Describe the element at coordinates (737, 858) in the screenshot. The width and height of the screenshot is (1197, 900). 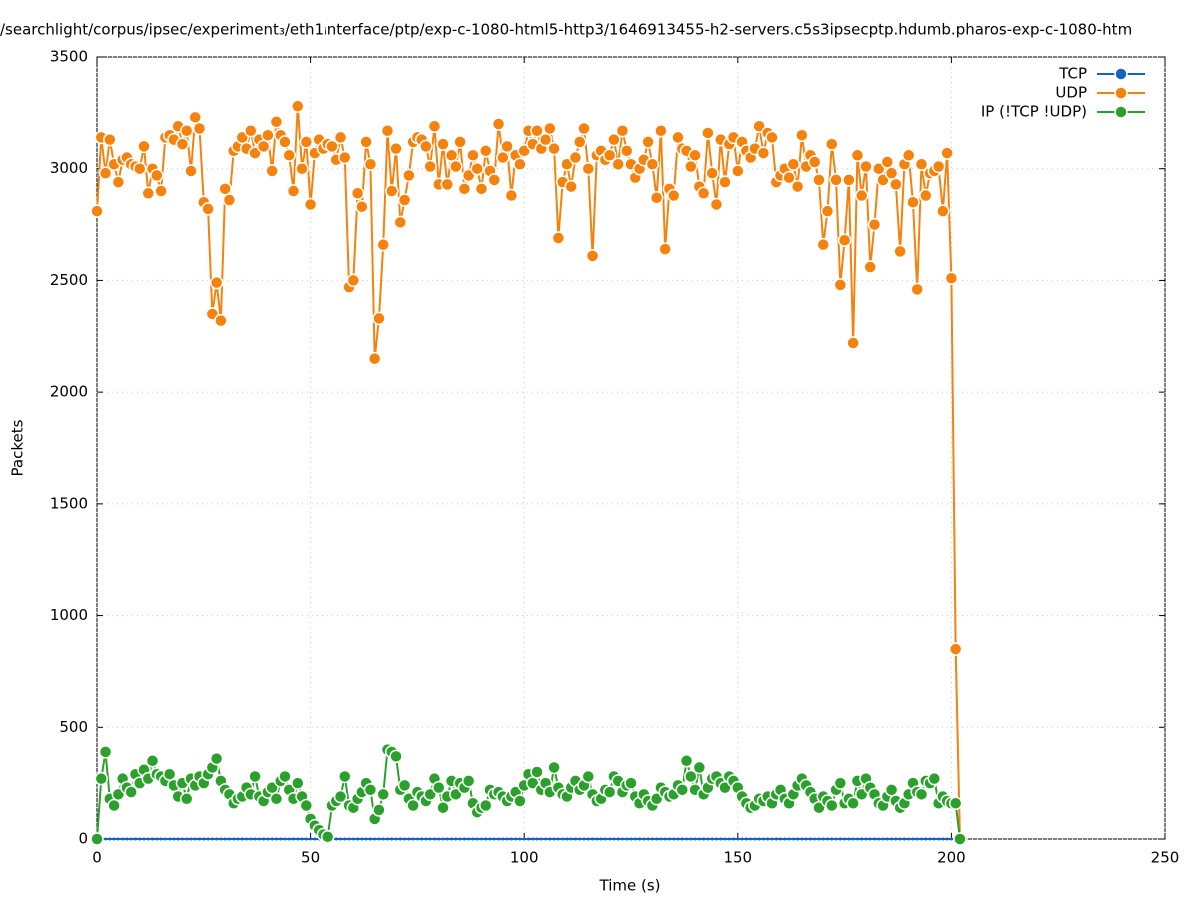
I see `x-tick-label: 150` at that location.